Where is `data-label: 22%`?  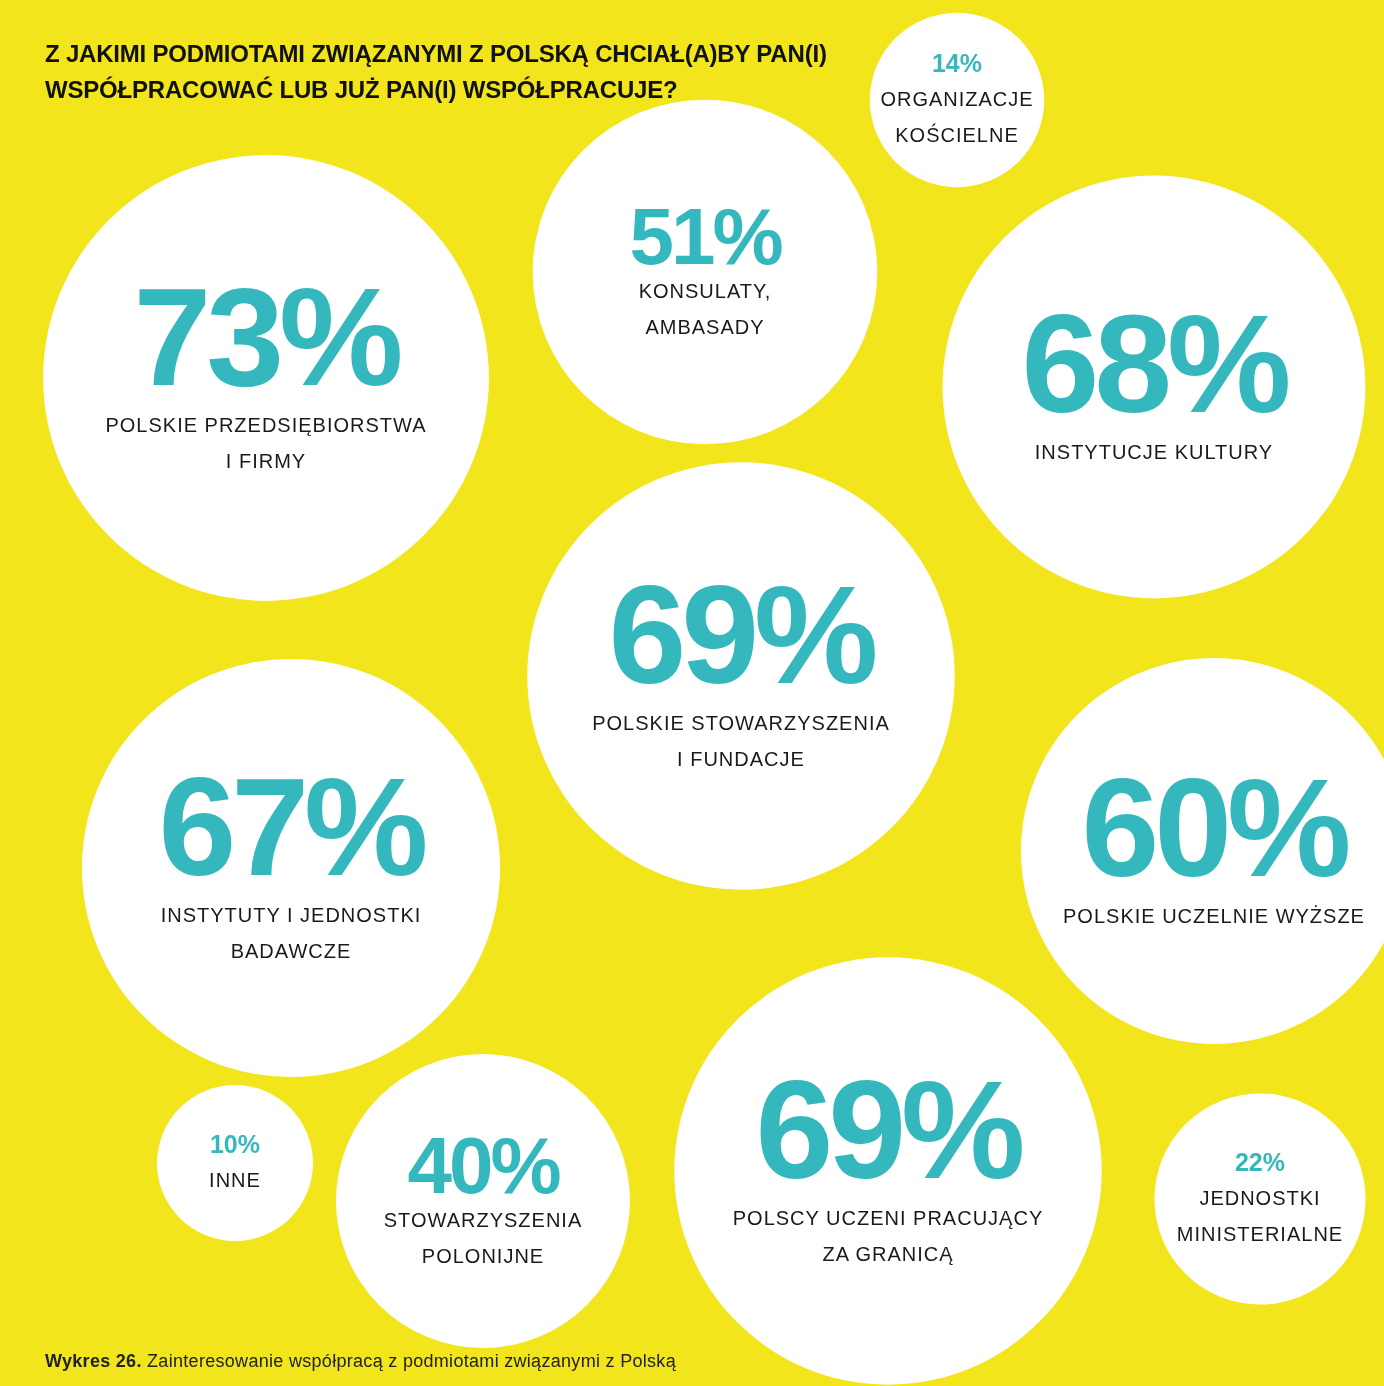
data-label: 22% is located at coordinates (1260, 1162).